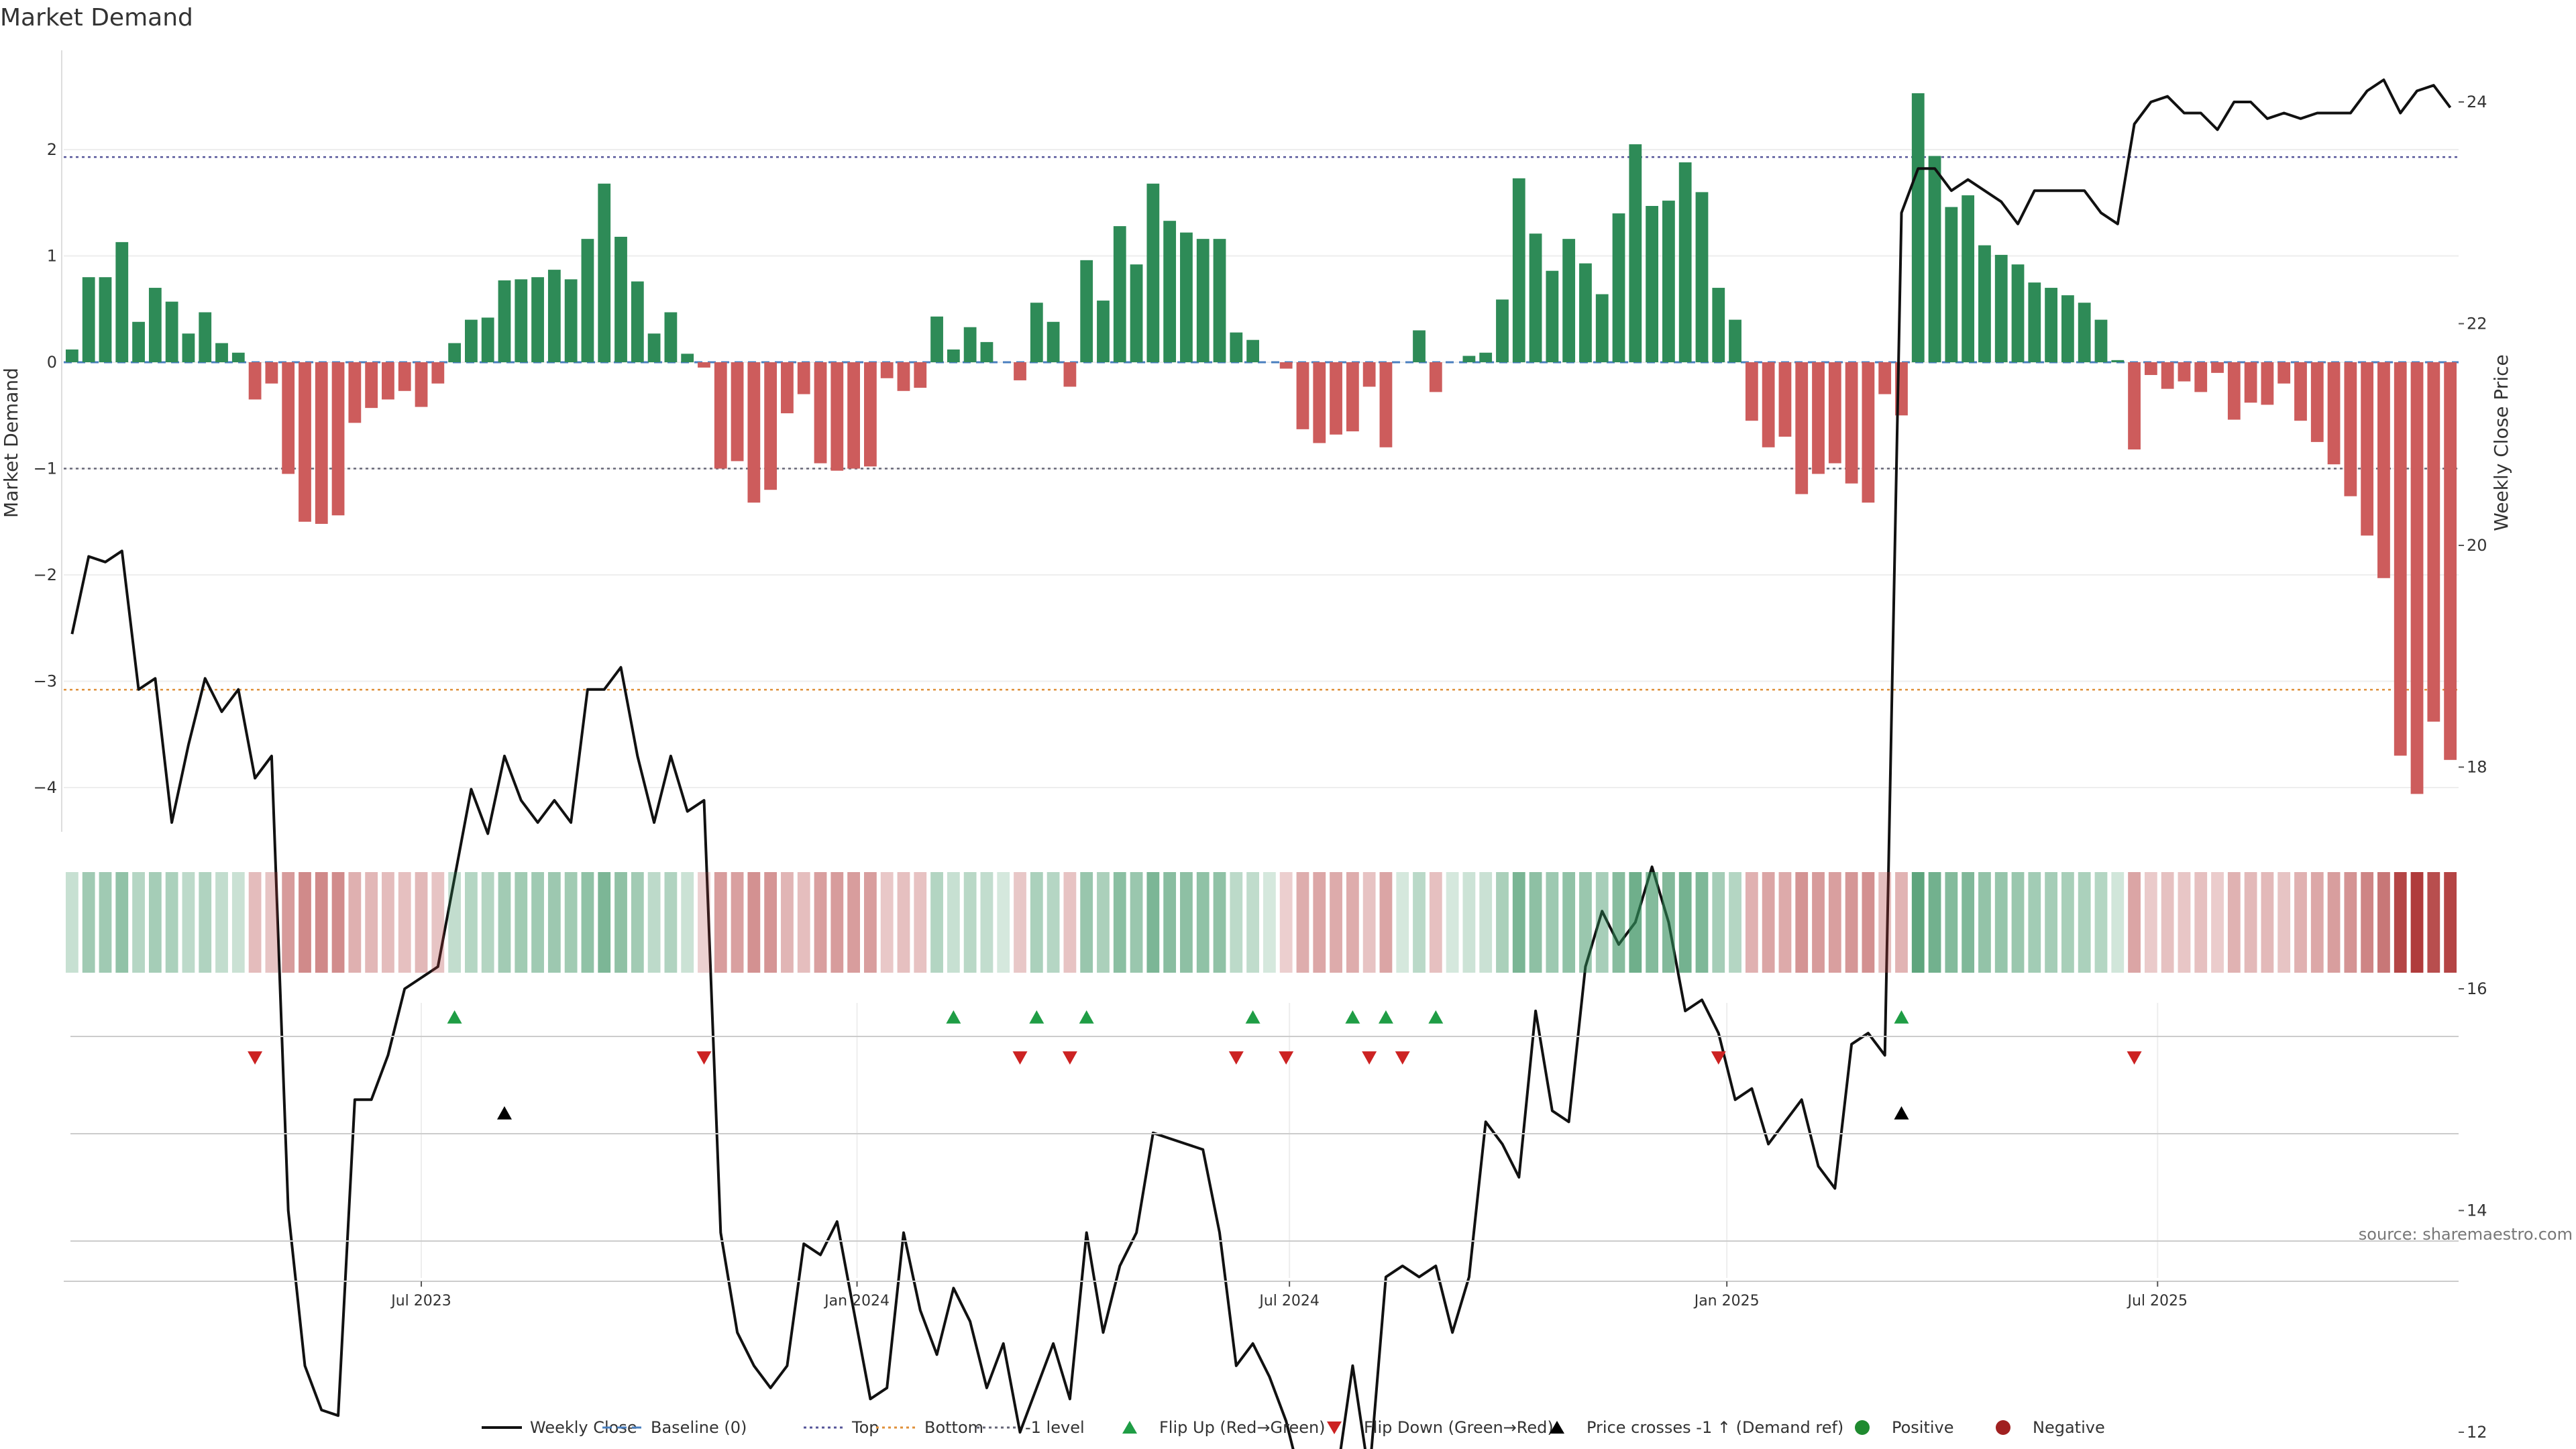  I want to click on legend-label: Top, so click(865, 1427).